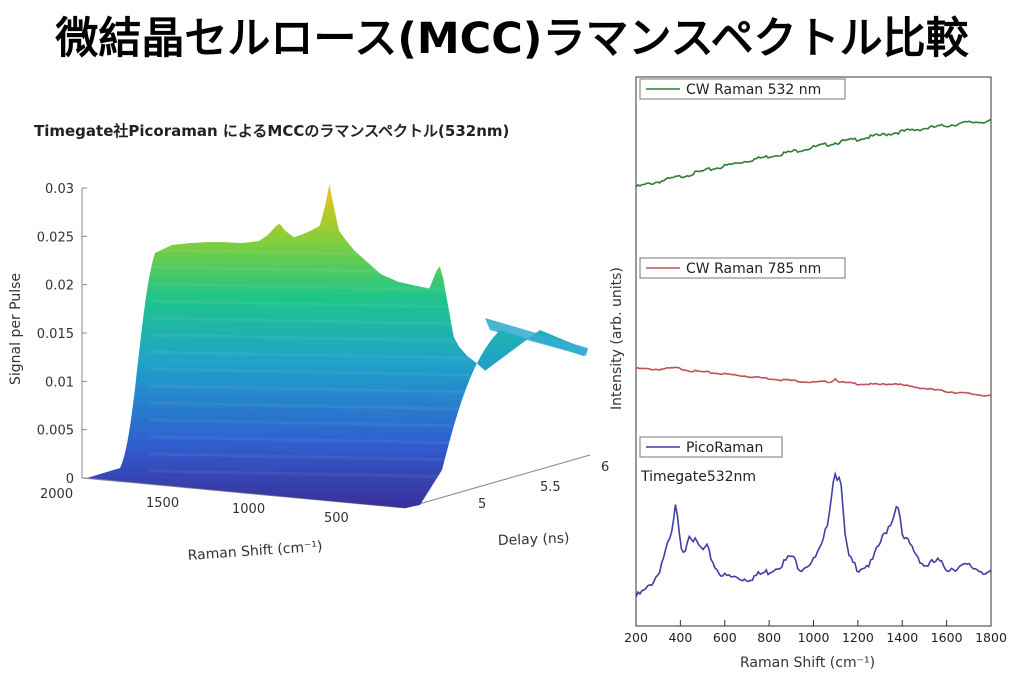 The width and height of the screenshot is (1024, 676). Describe the element at coordinates (753, 269) in the screenshot. I see `legend-label: CW Raman 785 nm` at that location.